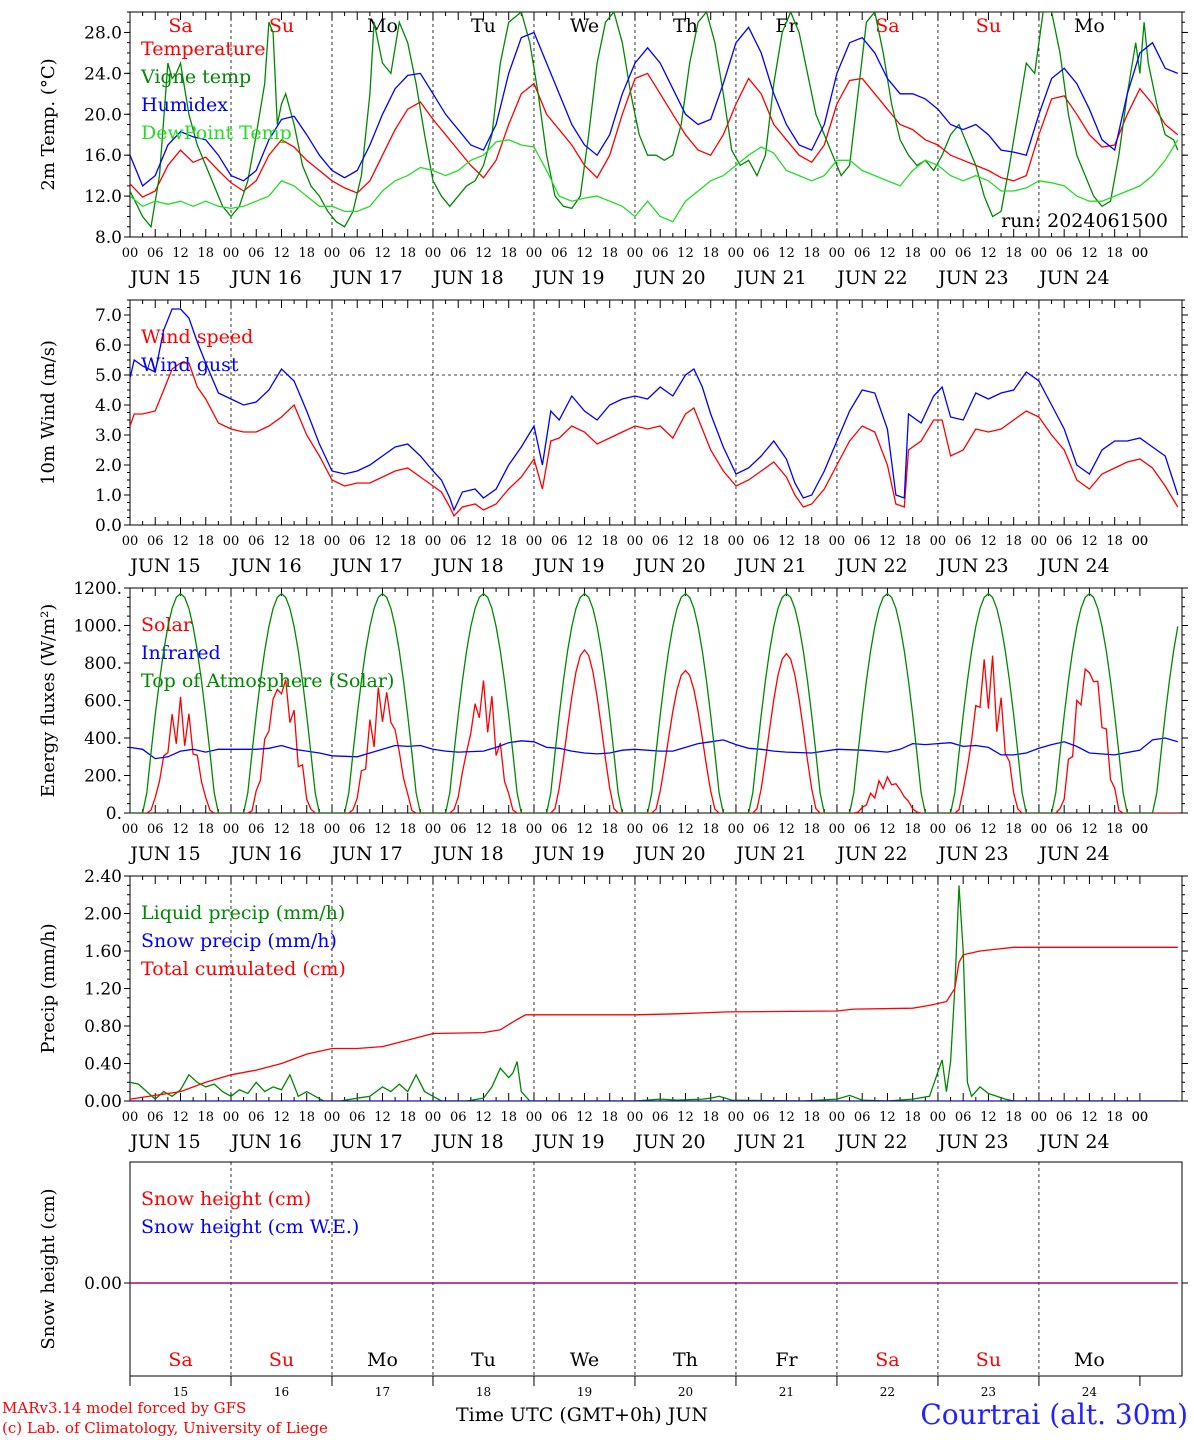  What do you see at coordinates (103, 877) in the screenshot?
I see `y-tick-label: 2.40` at bounding box center [103, 877].